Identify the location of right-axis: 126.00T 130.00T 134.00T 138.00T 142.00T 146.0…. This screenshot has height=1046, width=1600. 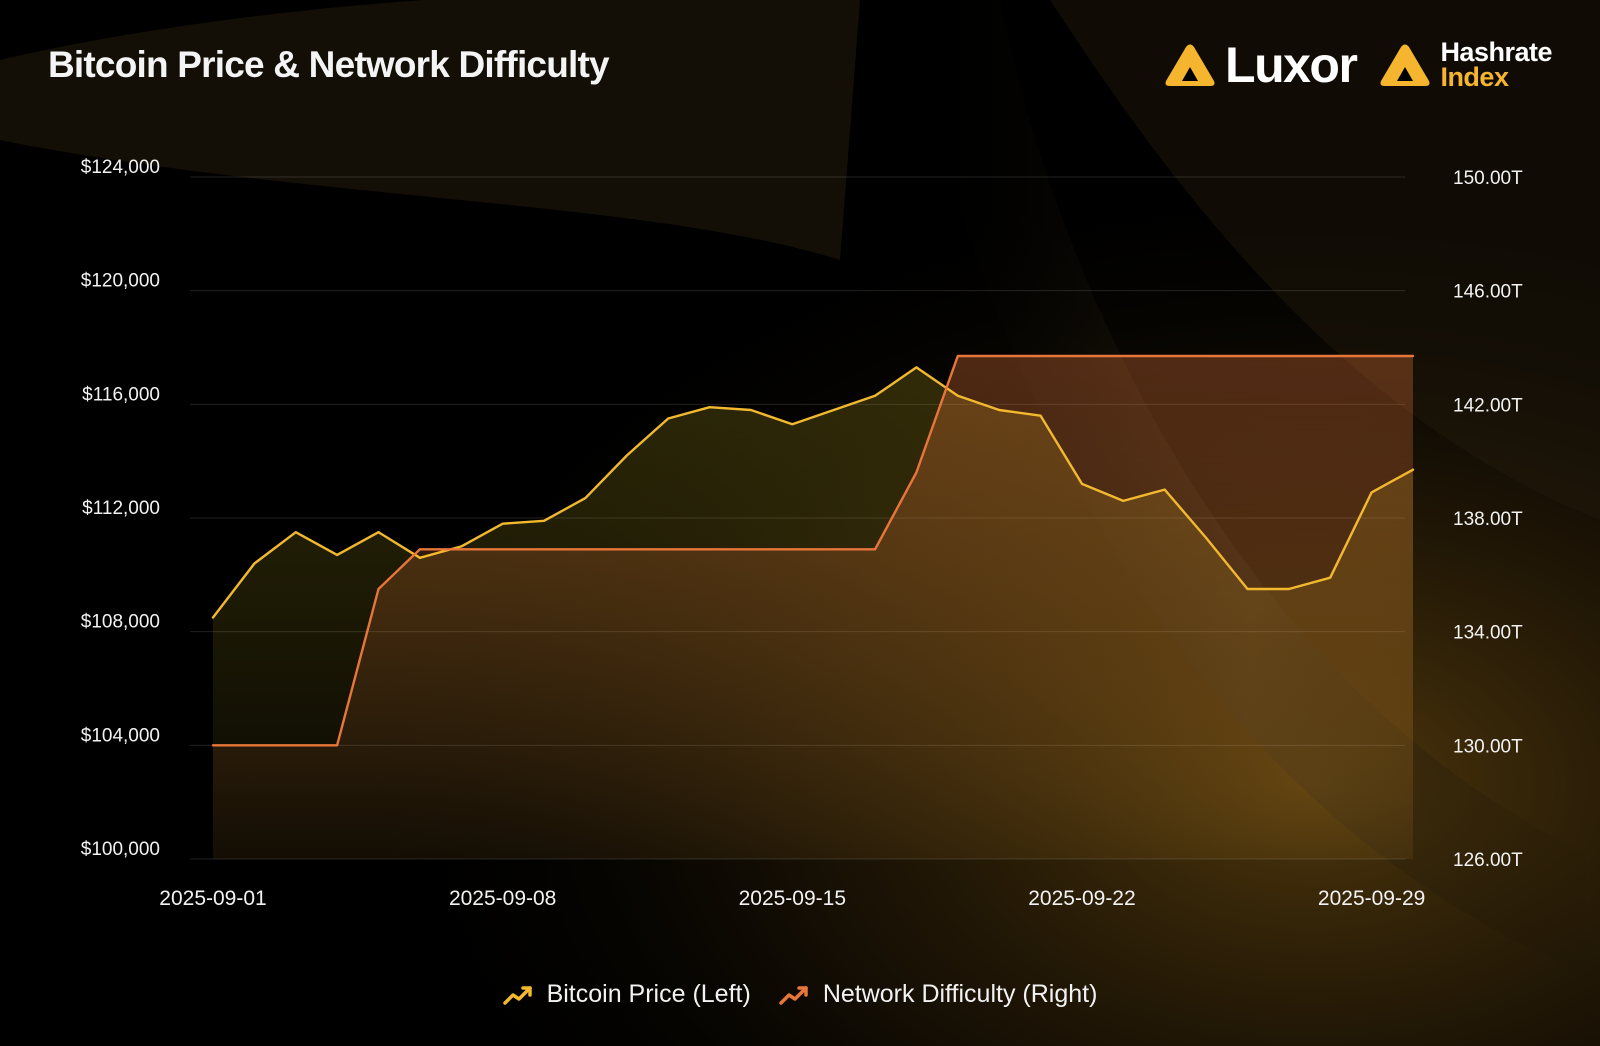
(1488, 519).